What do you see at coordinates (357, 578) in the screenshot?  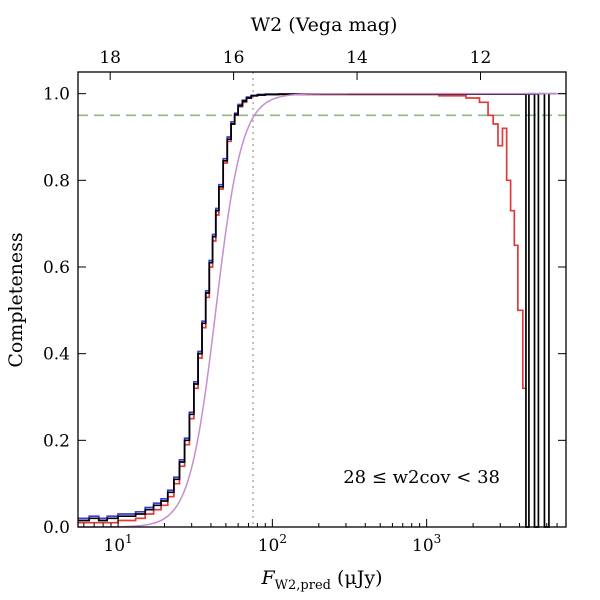 I see `x-axis-unit: (μJy)` at bounding box center [357, 578].